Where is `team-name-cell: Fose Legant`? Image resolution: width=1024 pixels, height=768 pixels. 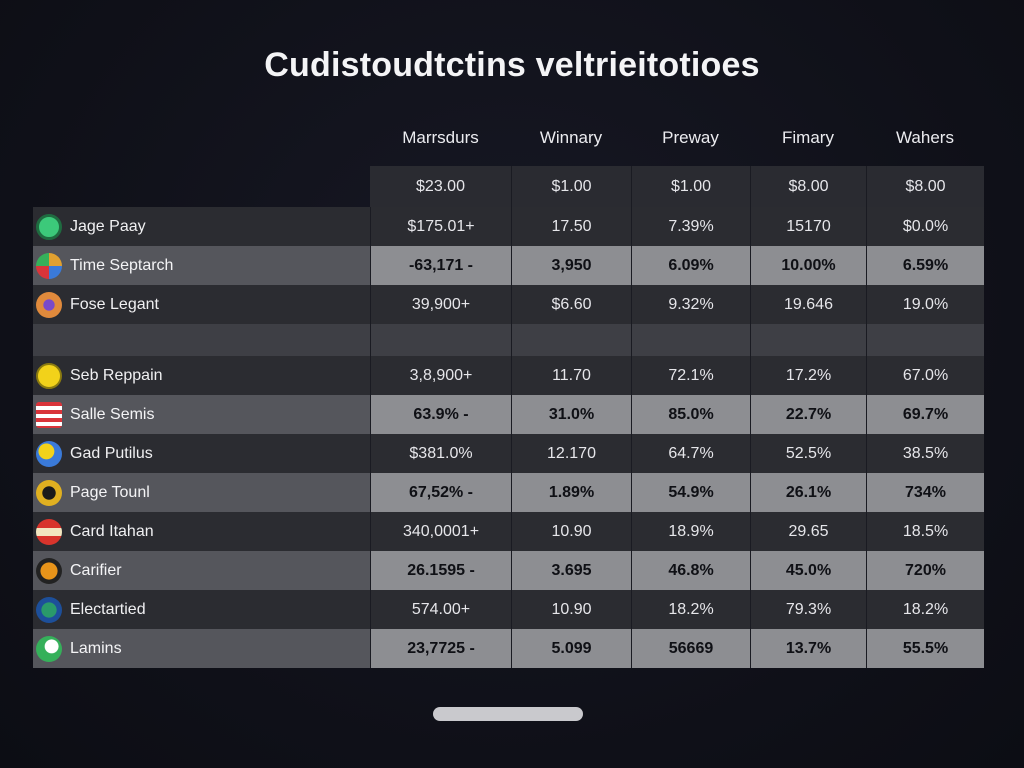
team-name-cell: Fose Legant is located at coordinates (201, 304).